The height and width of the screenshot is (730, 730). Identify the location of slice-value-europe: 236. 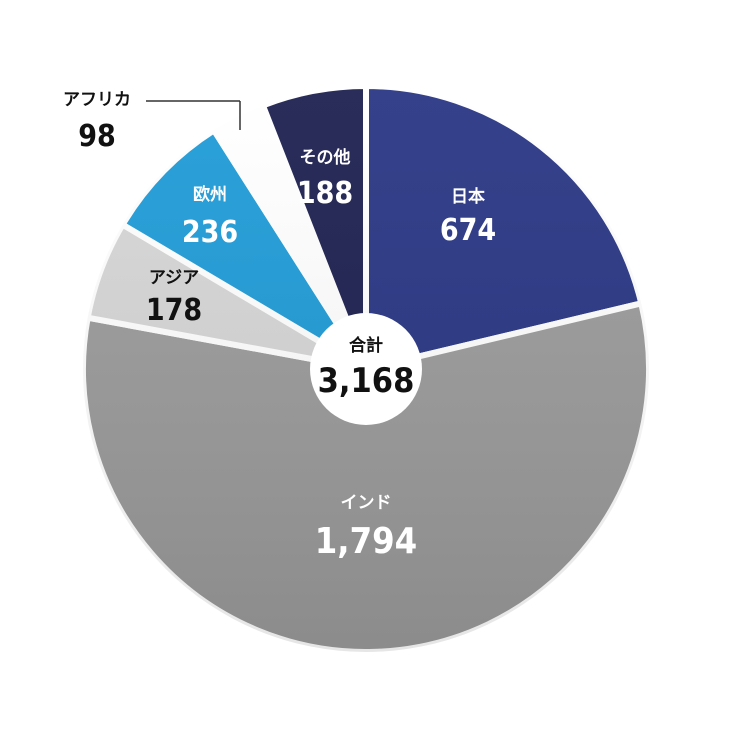
(210, 232).